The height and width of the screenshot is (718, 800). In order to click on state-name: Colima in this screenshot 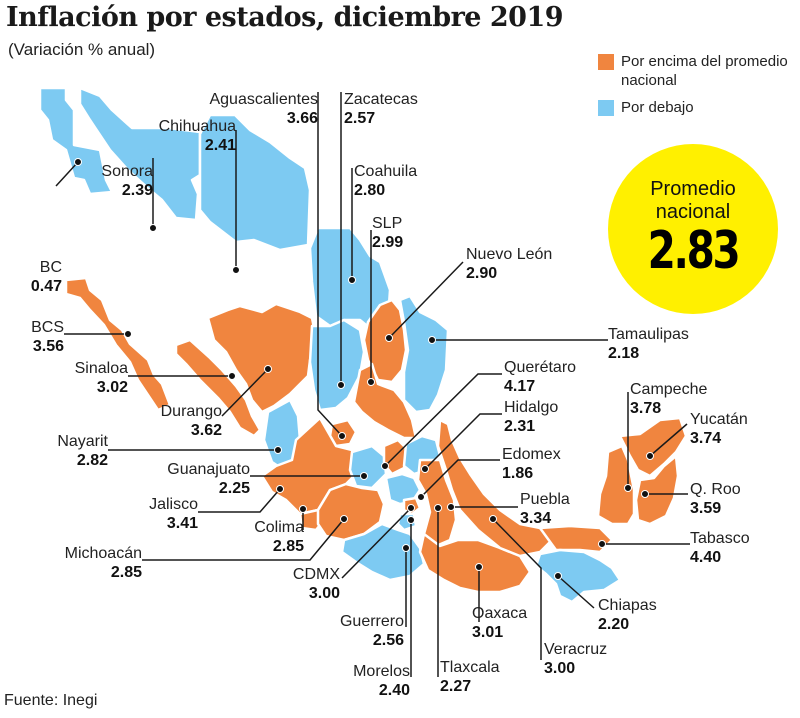, I will do `click(279, 527)`.